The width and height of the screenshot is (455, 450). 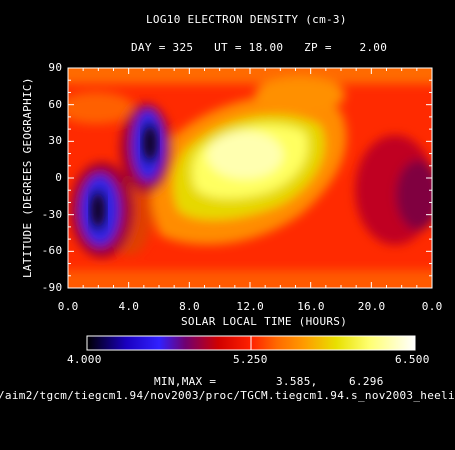 What do you see at coordinates (250, 306) in the screenshot?
I see `x-tick-label: 12.0` at bounding box center [250, 306].